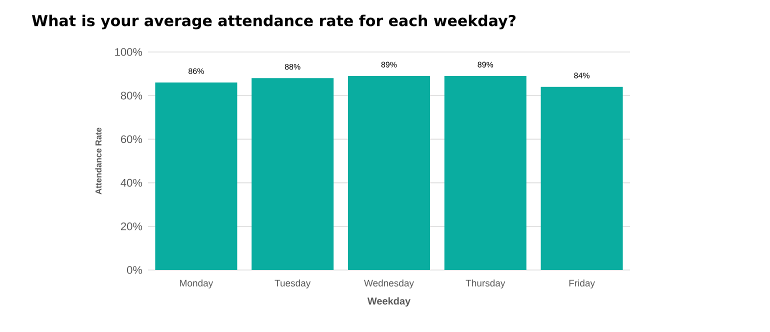 The width and height of the screenshot is (770, 332). What do you see at coordinates (582, 75) in the screenshot?
I see `data-label: 84%` at bounding box center [582, 75].